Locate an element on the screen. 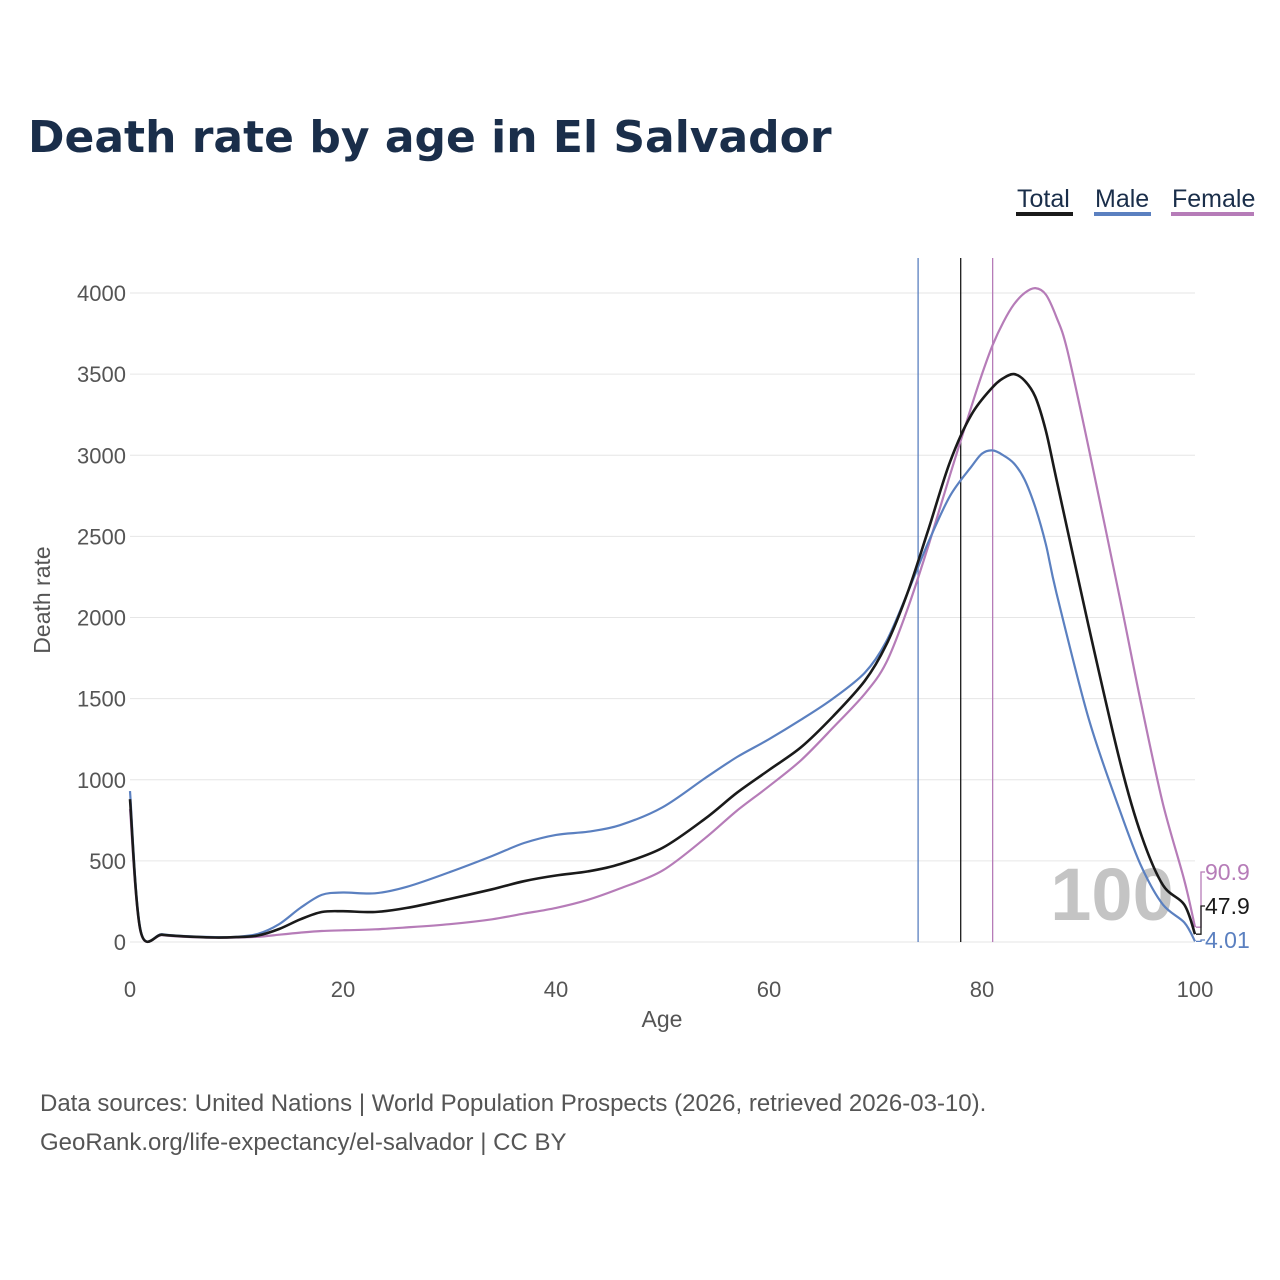  y-axis-ticks: 0 500 1000 1500 2000 2500 3000 3500 4000 is located at coordinates (101, 618).